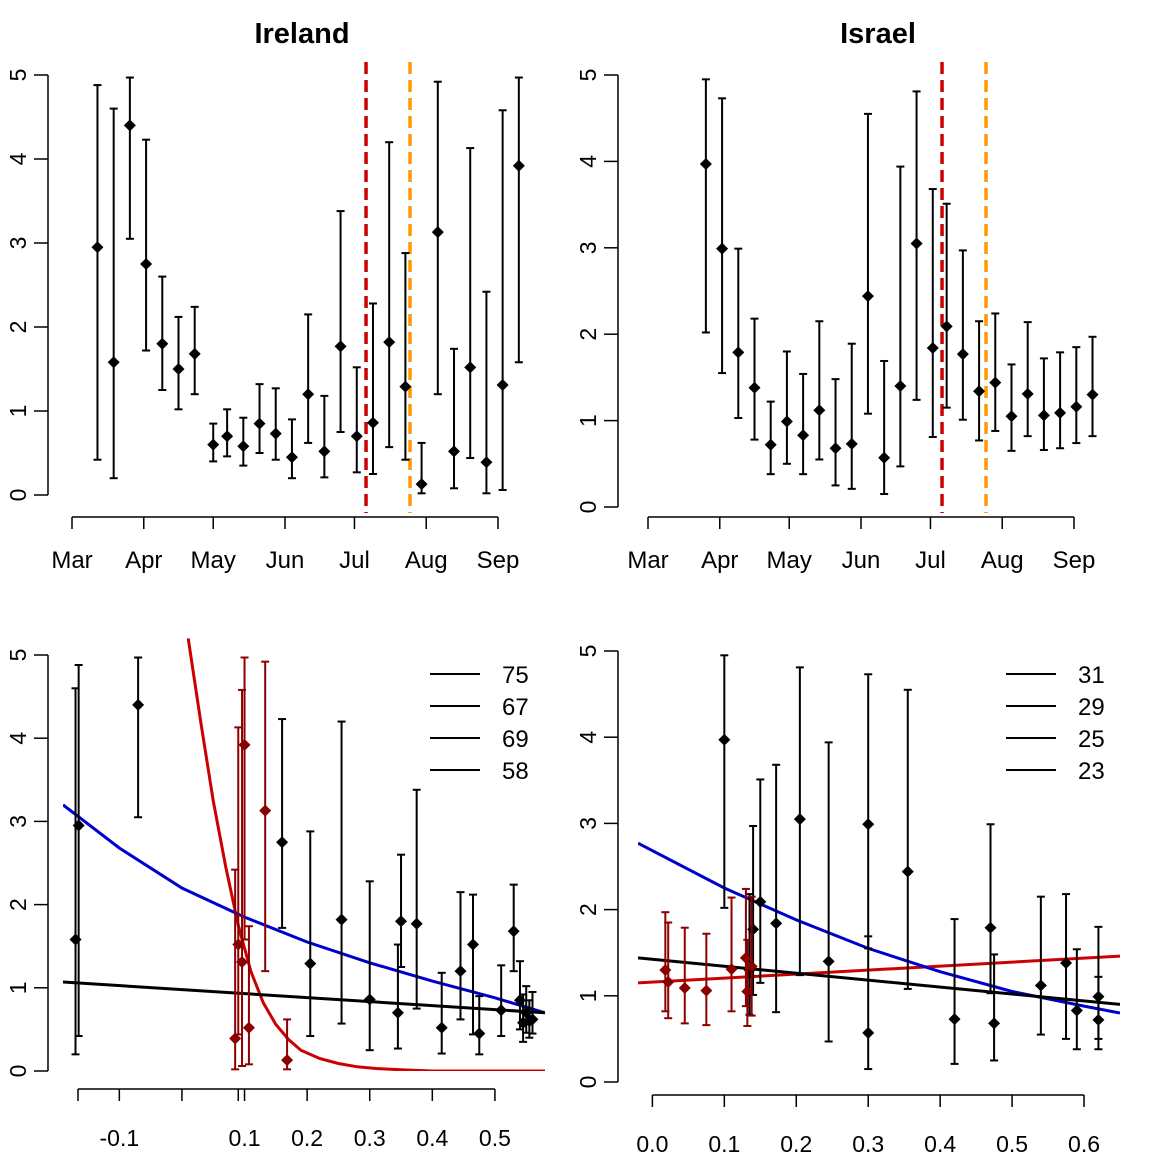 Image resolution: width=1152 pixels, height=1152 pixels. Describe the element at coordinates (878, 34) in the screenshot. I see `panel-title: Israel` at that location.